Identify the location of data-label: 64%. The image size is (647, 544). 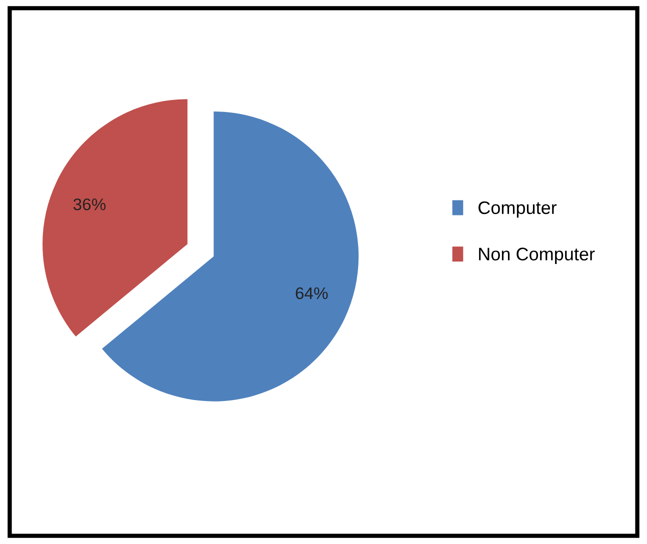
(312, 293).